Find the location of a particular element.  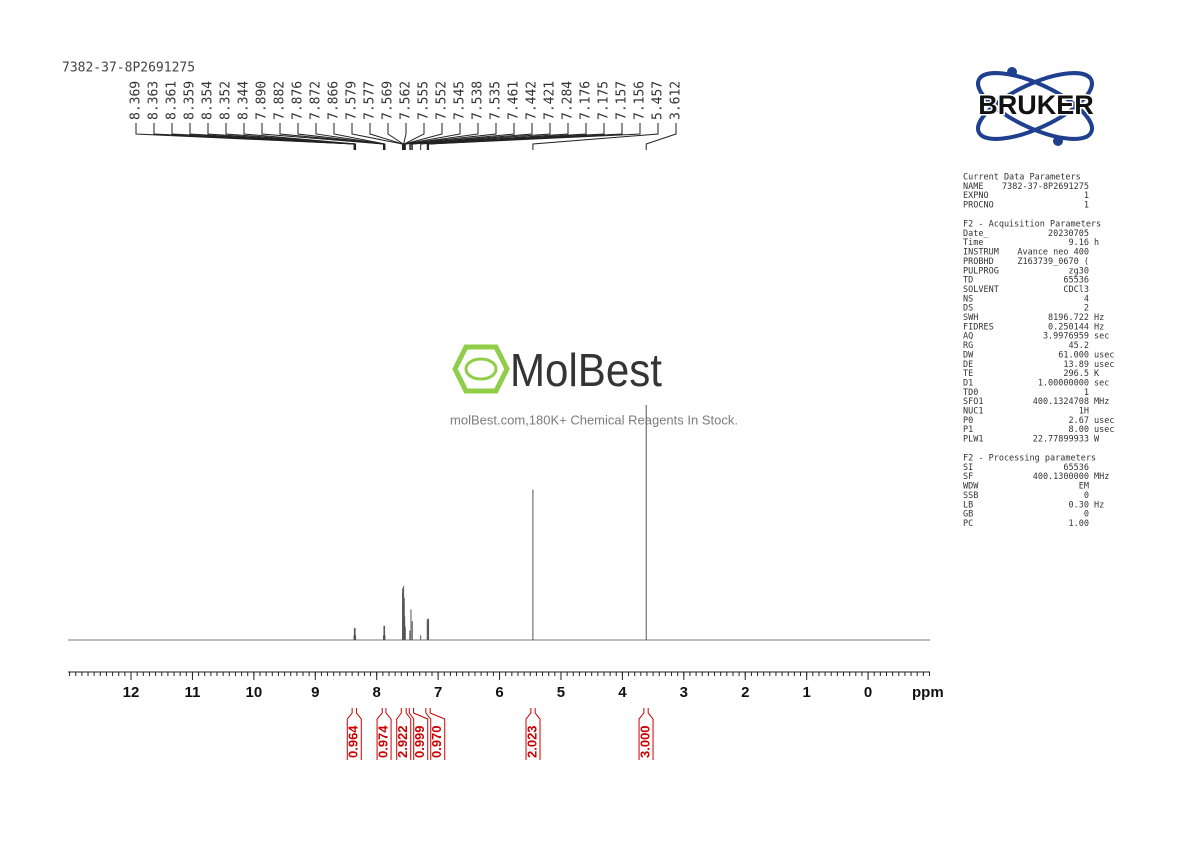

param-value: 400.1300000 is located at coordinates (1061, 477).